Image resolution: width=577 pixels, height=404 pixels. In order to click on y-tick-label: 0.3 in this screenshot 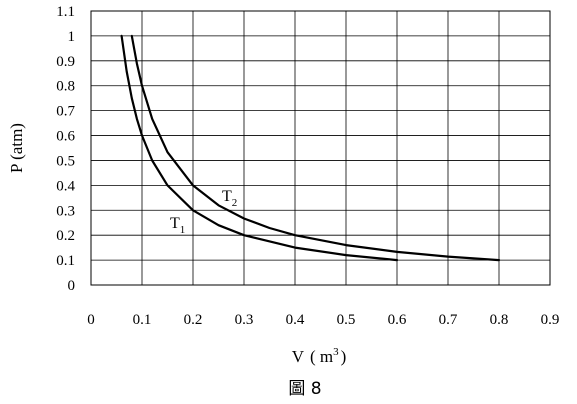, I will do `click(65, 211)`.